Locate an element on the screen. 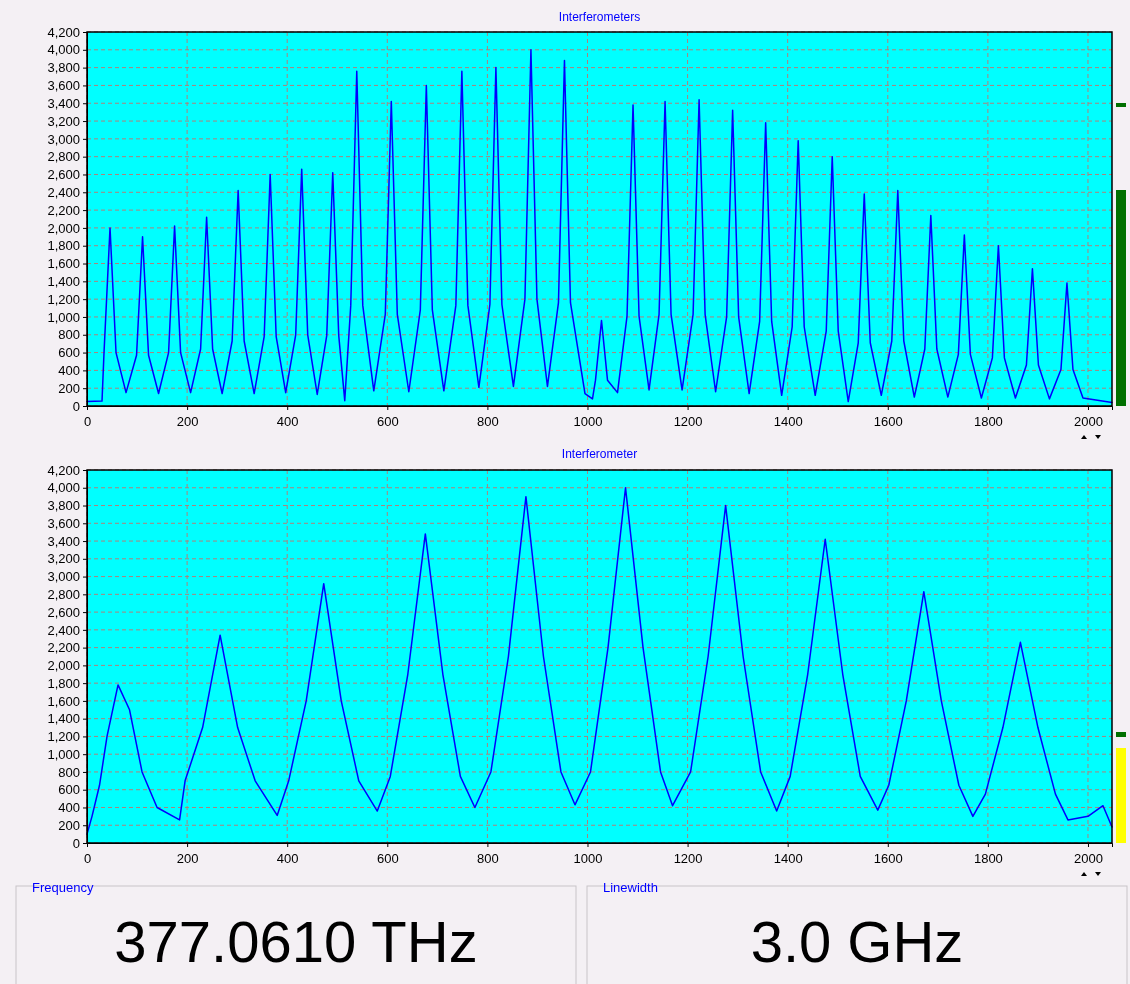  text: Frequency is located at coordinates (63, 887).